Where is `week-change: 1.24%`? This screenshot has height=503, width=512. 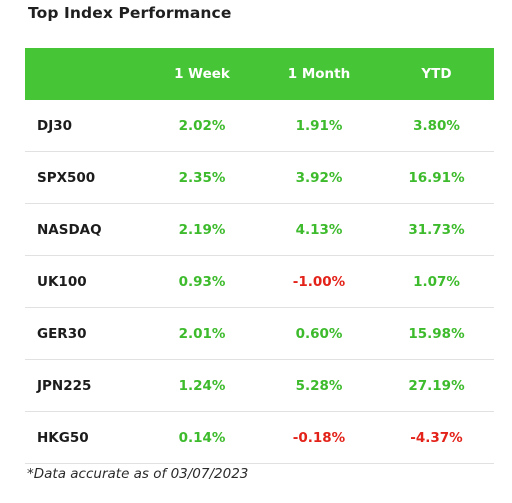
week-change: 1.24% is located at coordinates (202, 385).